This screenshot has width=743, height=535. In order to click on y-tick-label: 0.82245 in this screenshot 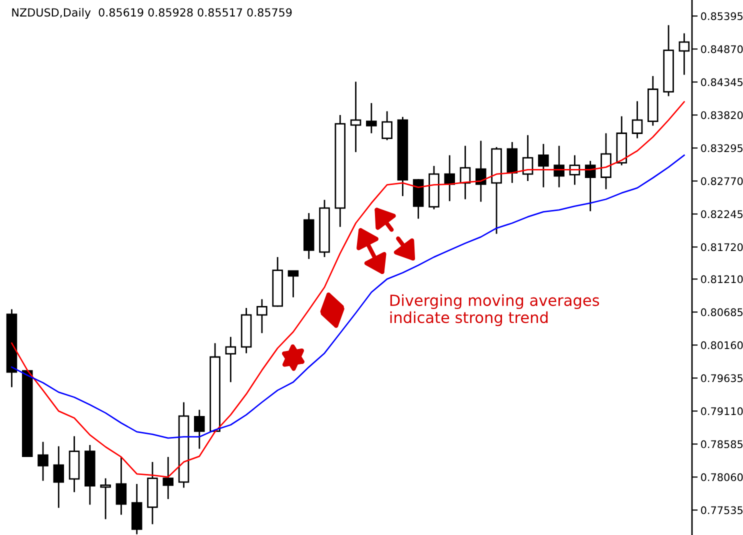, I will do `click(721, 214)`.